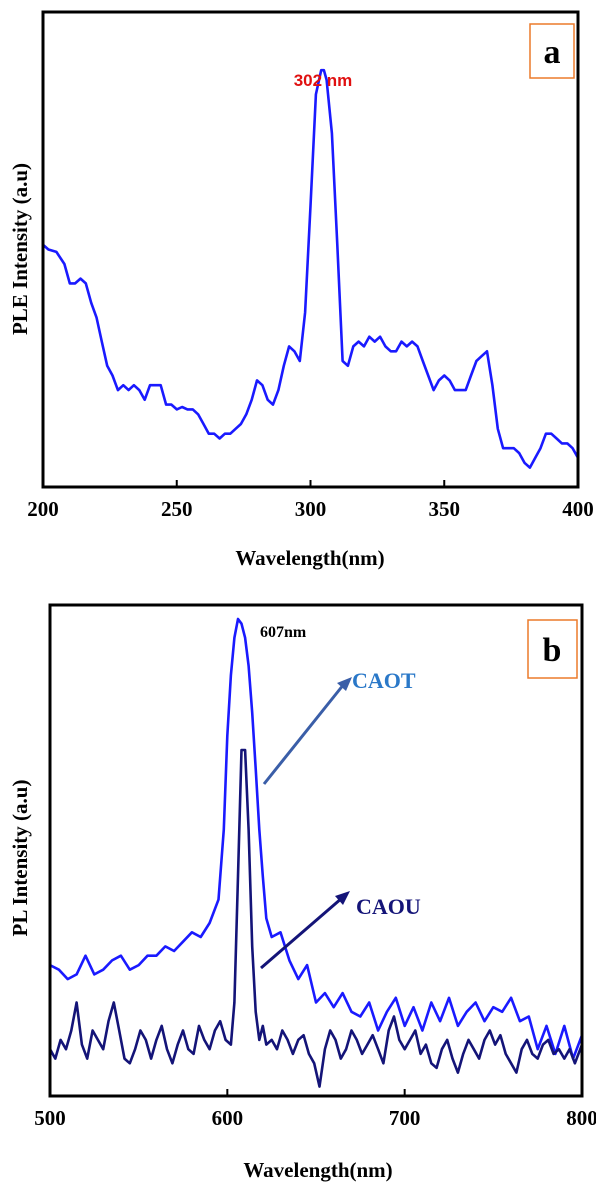 The width and height of the screenshot is (596, 1186). Describe the element at coordinates (578, 509) in the screenshot. I see `x-tick-label: 400` at that location.